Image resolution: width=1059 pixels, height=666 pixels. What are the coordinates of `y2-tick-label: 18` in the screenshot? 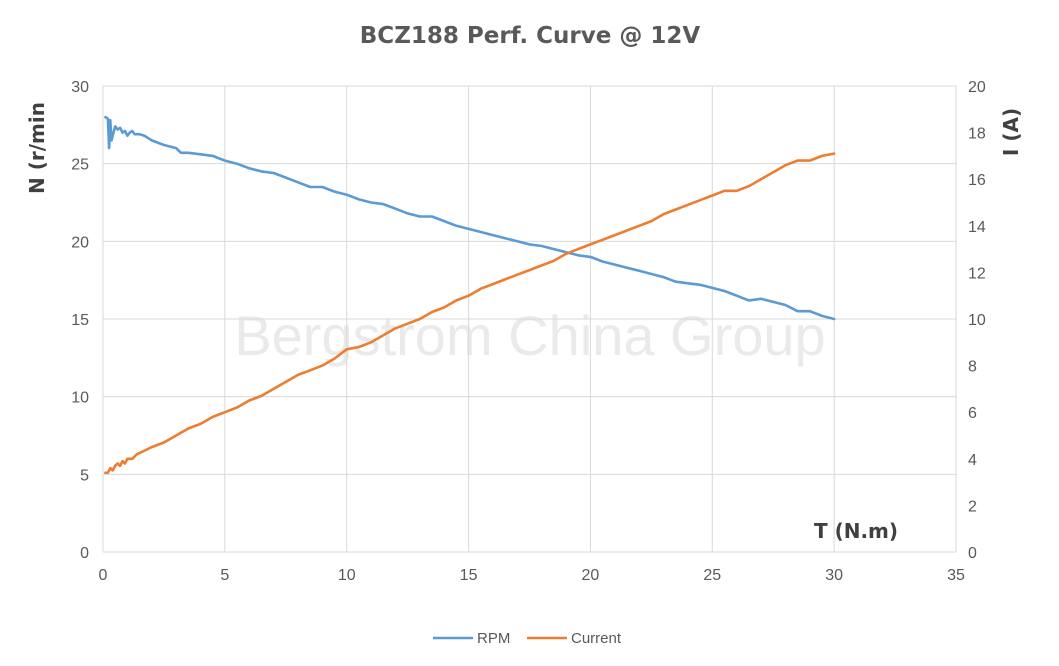 It's located at (977, 134).